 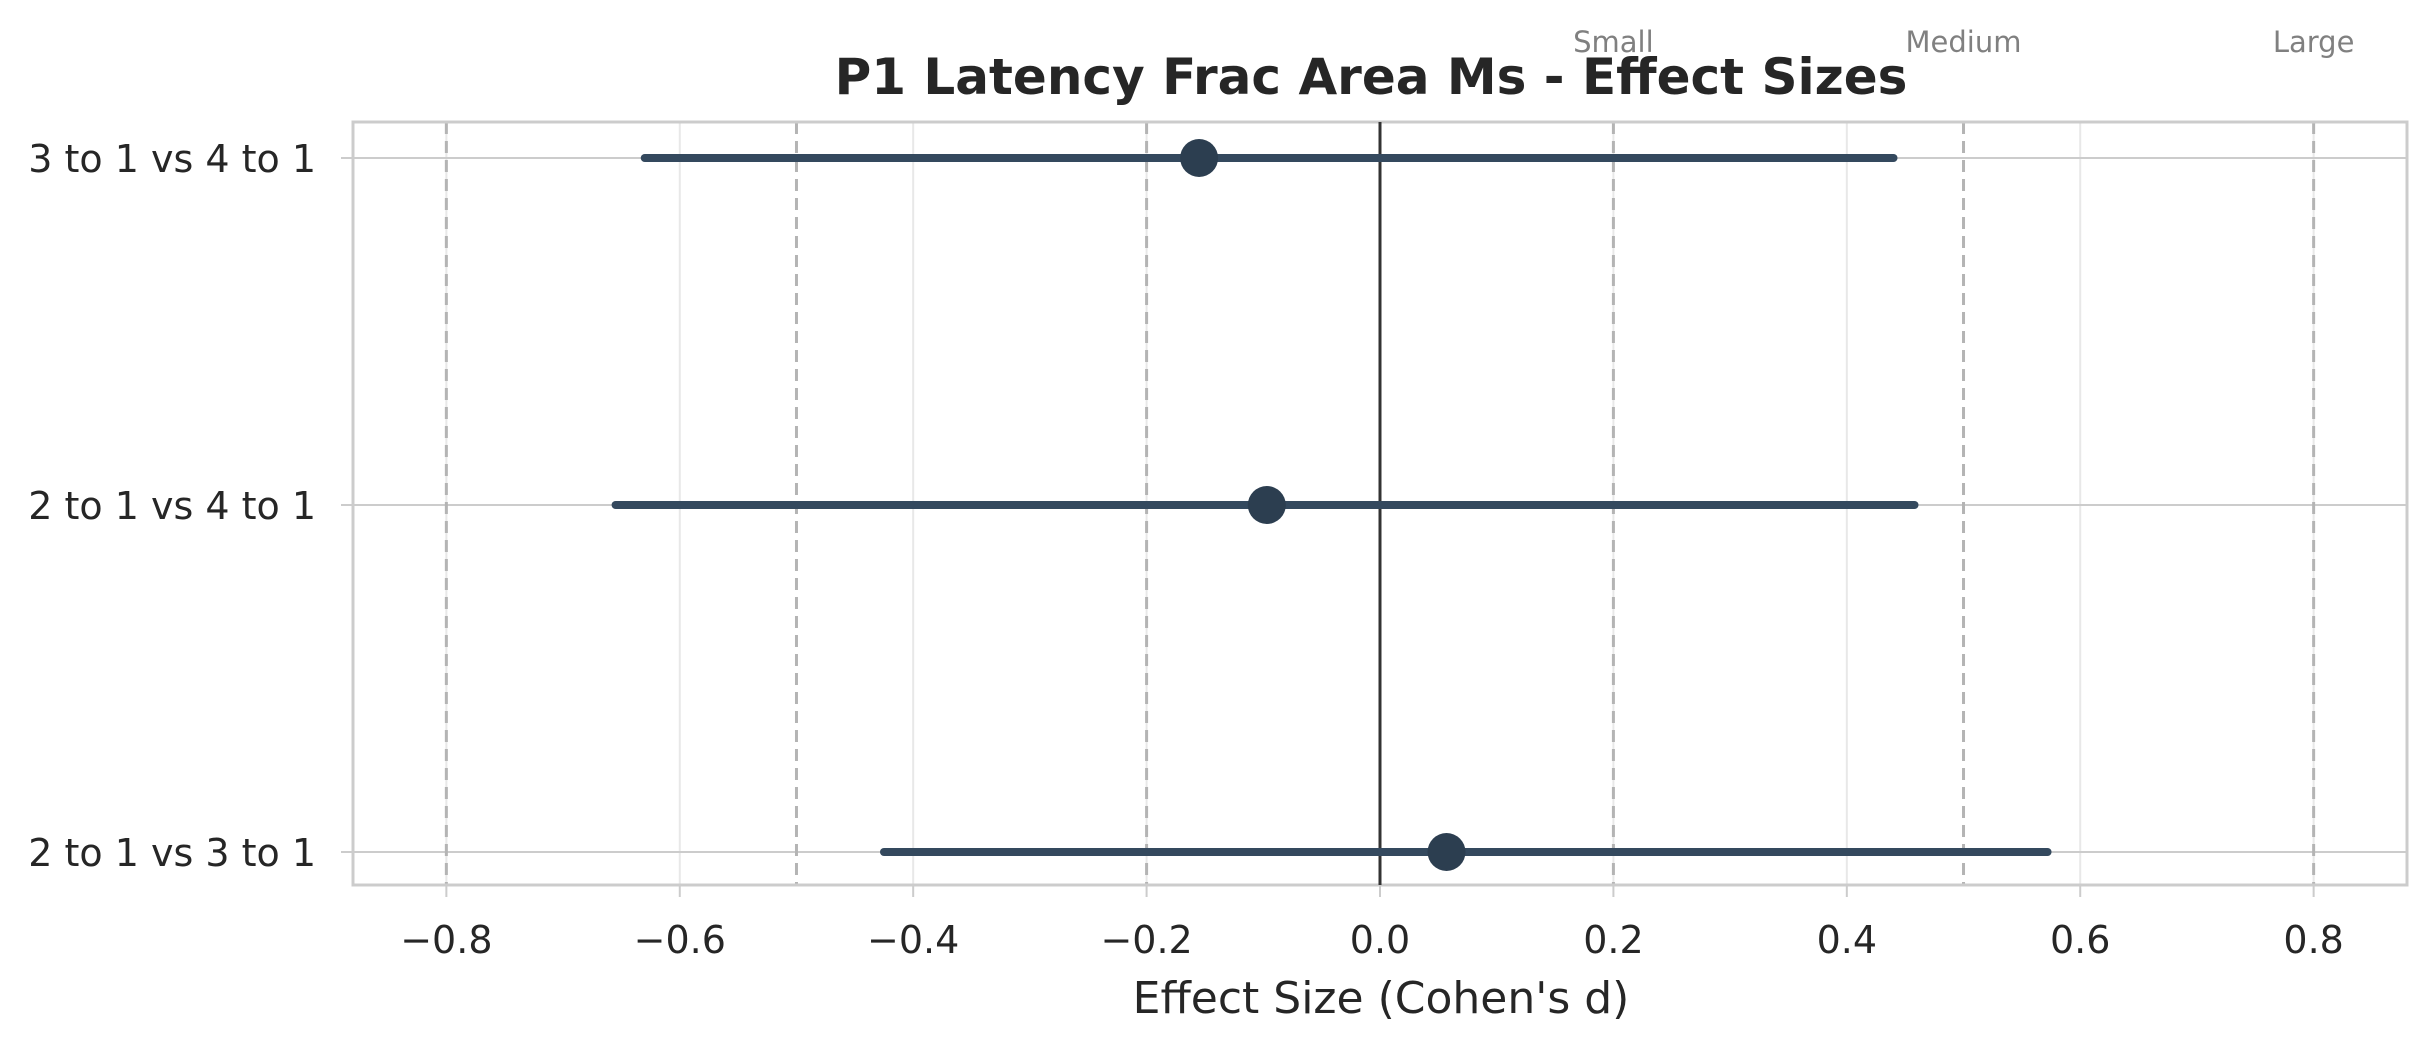 I want to click on effect-threshold-label: Small, so click(x=1613, y=42).